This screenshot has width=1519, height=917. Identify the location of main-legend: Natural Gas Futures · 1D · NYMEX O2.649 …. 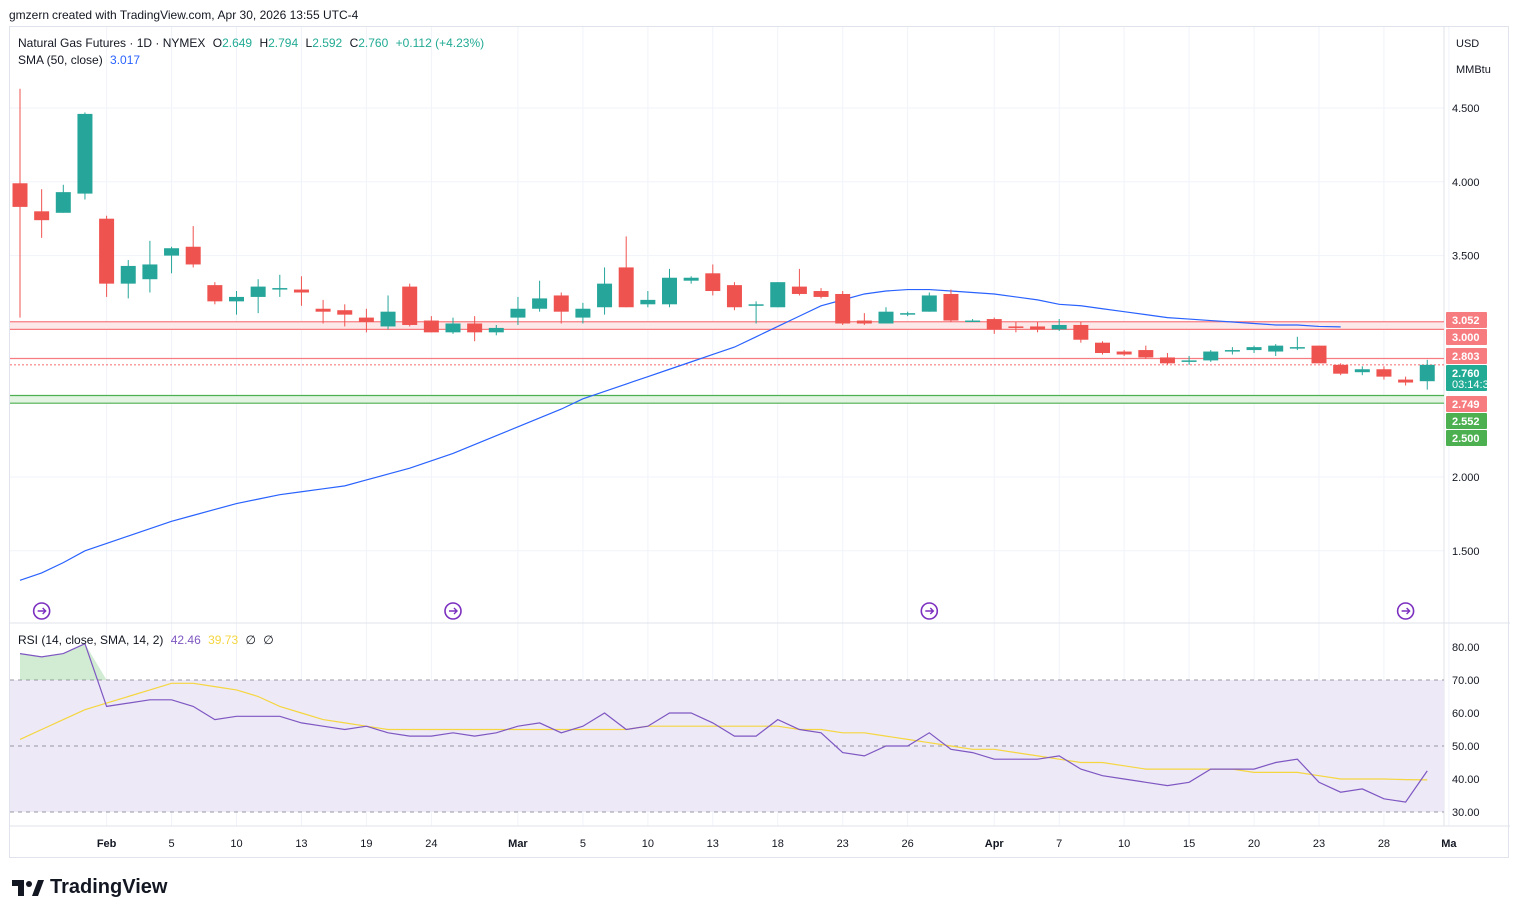
(253, 43).